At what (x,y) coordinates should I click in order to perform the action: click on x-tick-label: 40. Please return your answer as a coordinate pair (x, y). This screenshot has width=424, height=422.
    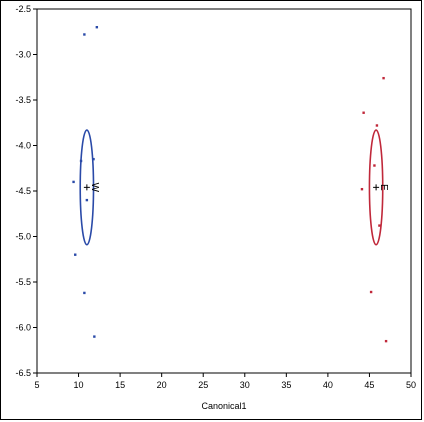
    Looking at the image, I should click on (328, 385).